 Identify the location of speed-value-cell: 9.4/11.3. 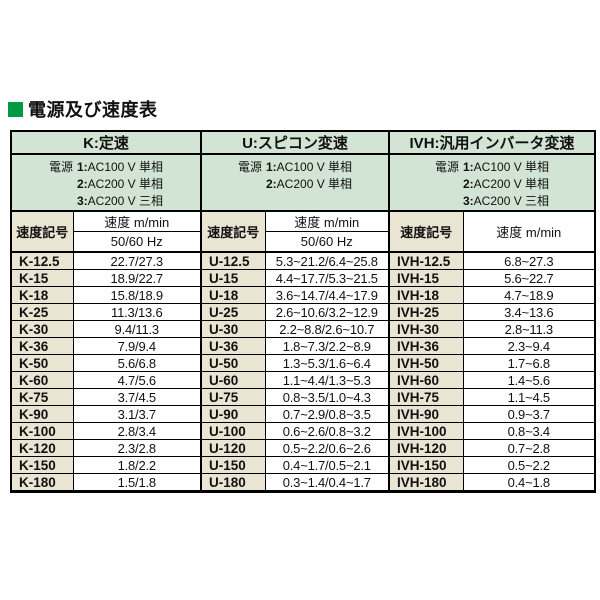
(137, 329).